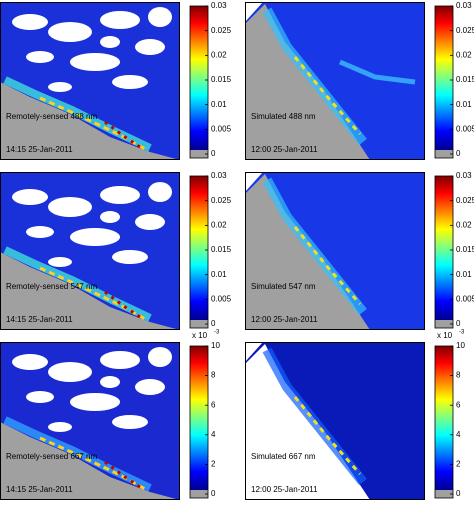  I want to click on map-caption: Remotely-sensed 667 nm, so click(51, 456).